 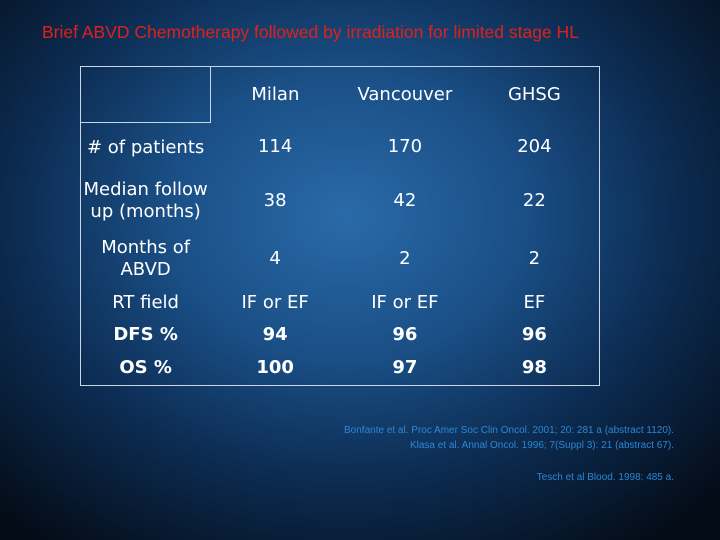 I want to click on table-cell: 97, so click(x=405, y=368).